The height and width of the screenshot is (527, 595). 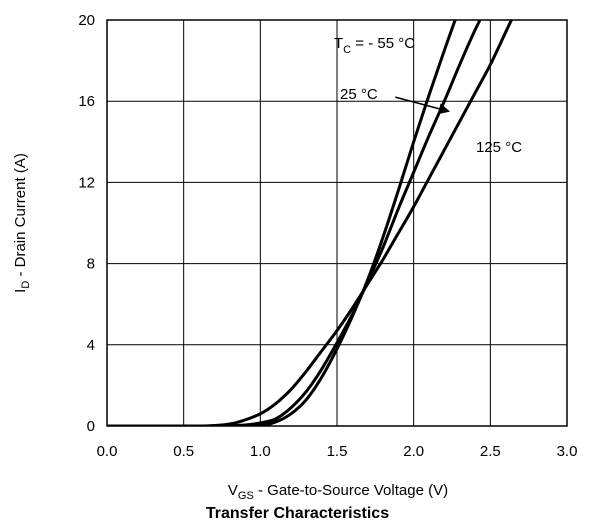 I want to click on annotation-leader-arrow, so click(x=423, y=105).